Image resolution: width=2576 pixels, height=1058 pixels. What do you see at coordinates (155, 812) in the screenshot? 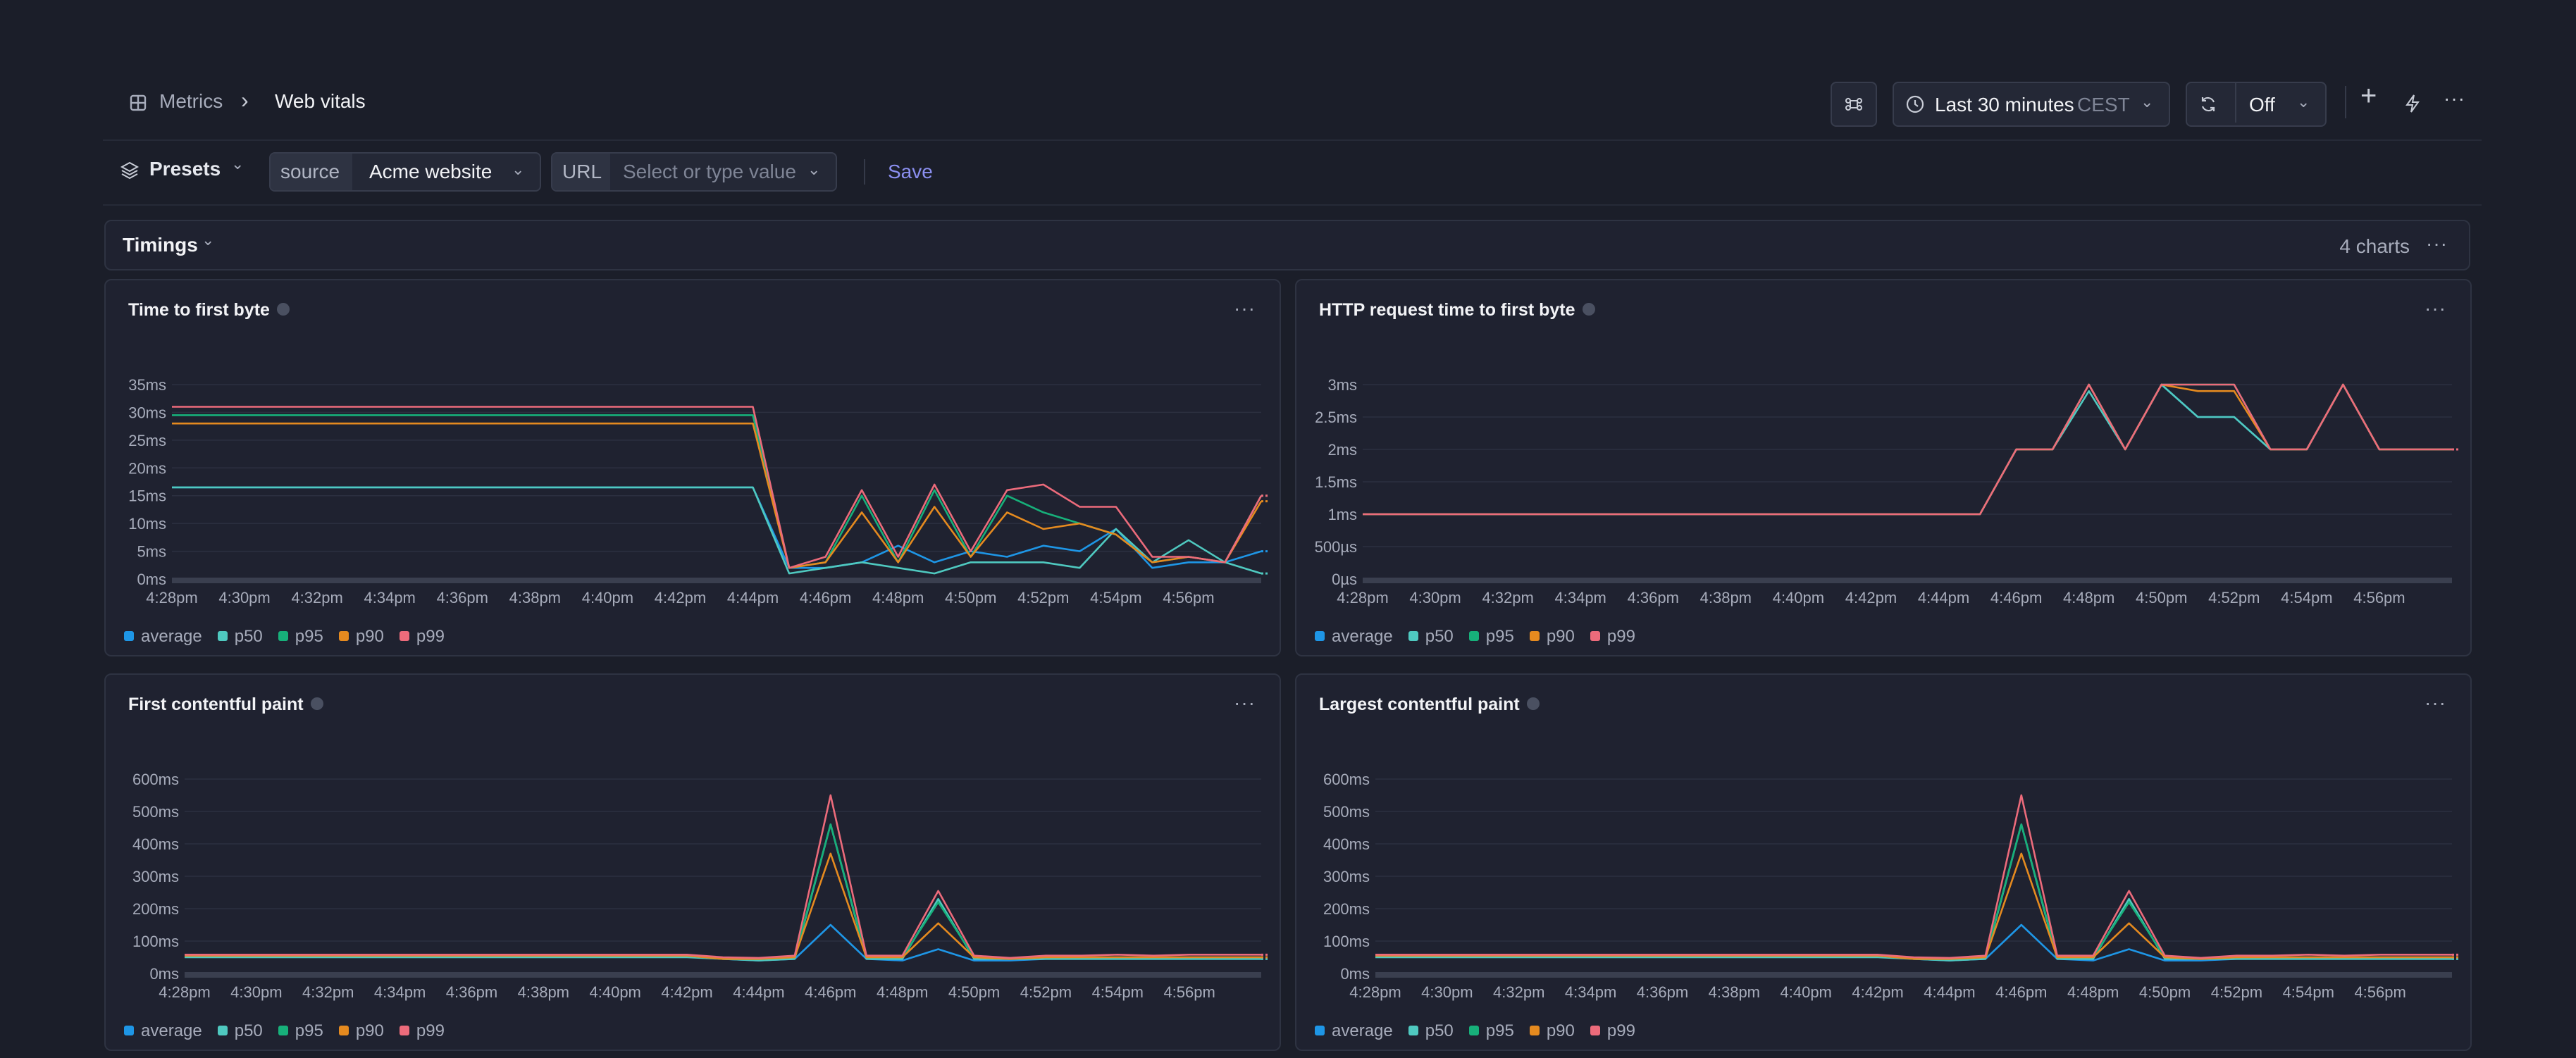
I see `y-tick-label: 500ms` at bounding box center [155, 812].